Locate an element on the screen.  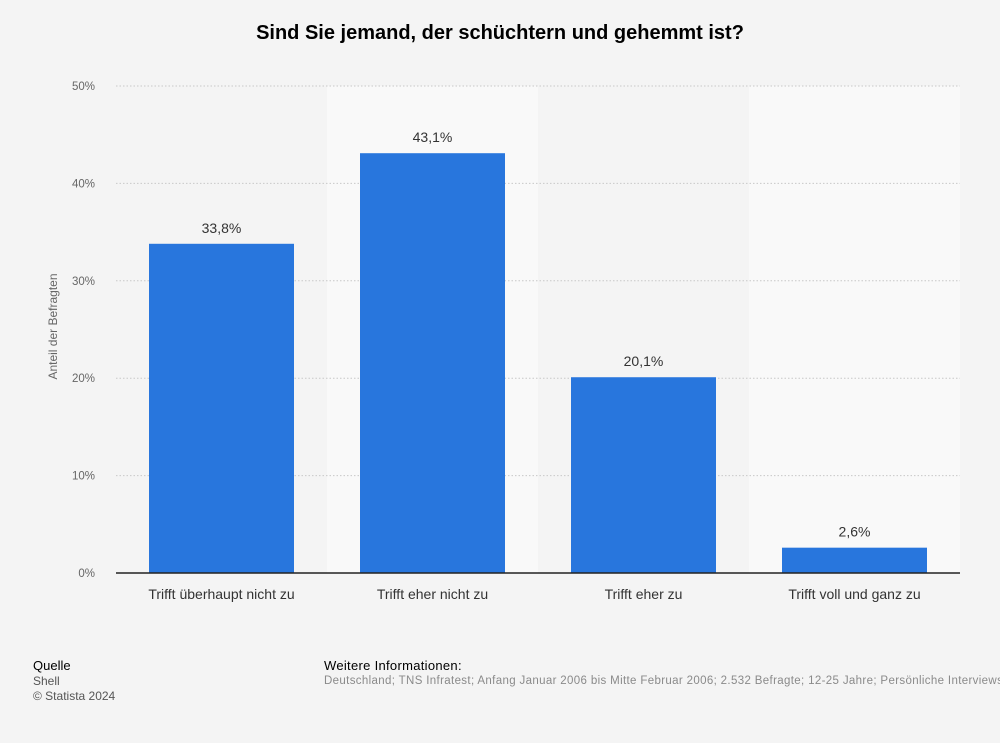
data-label: 2,6% is located at coordinates (855, 532).